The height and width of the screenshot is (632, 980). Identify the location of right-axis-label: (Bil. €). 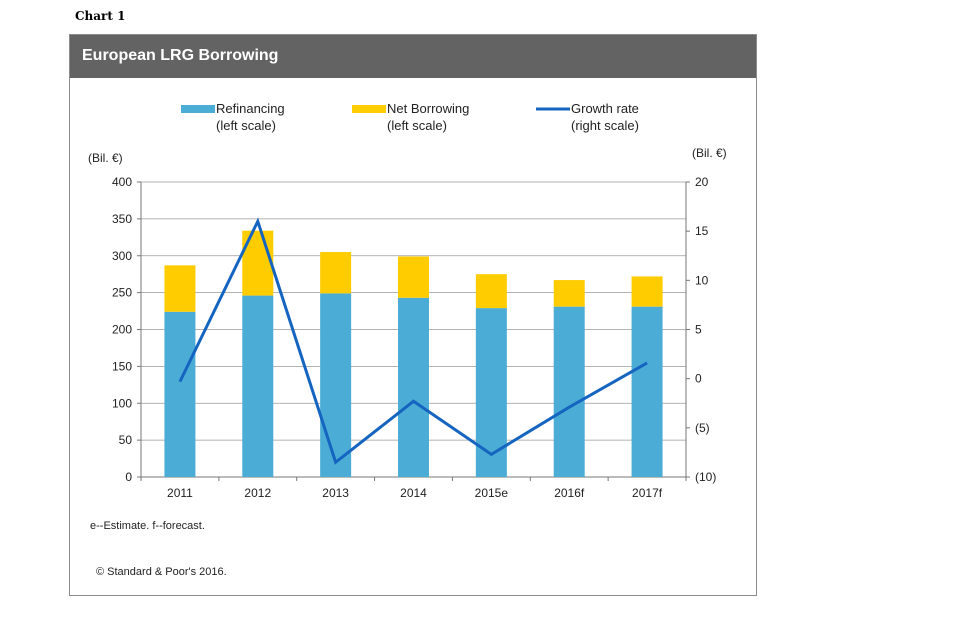
(709, 153).